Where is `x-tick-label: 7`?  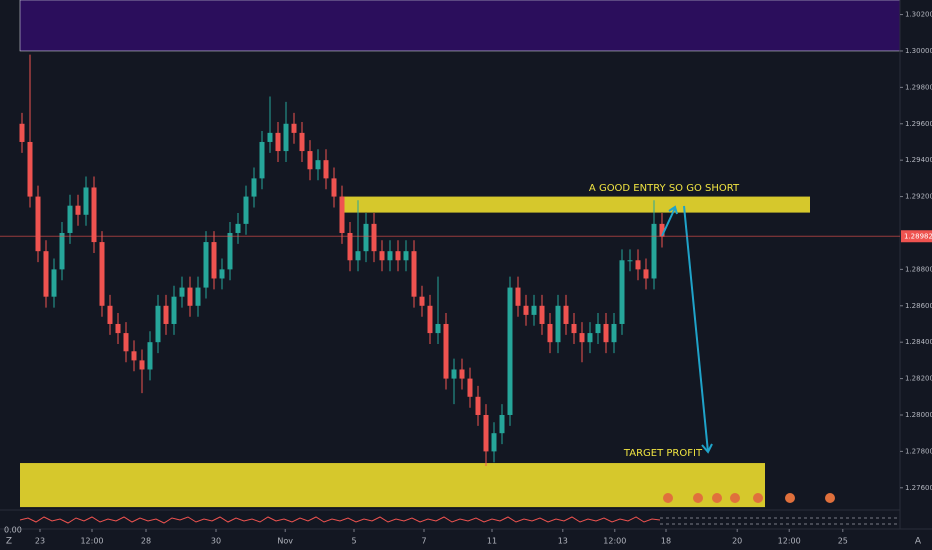 x-tick-label: 7 is located at coordinates (423, 541).